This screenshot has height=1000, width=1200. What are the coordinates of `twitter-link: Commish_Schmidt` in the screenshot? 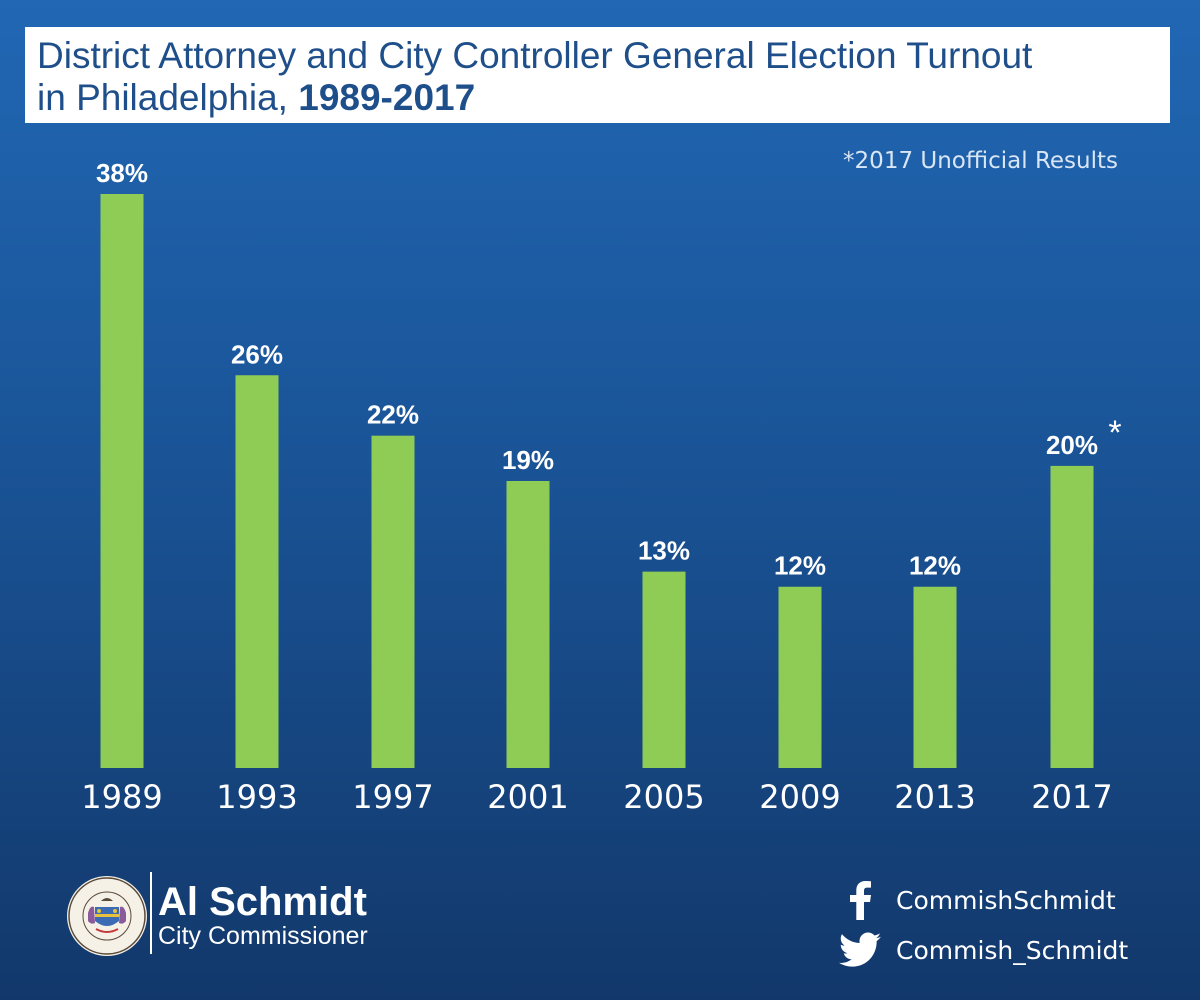 It's located at (983, 950).